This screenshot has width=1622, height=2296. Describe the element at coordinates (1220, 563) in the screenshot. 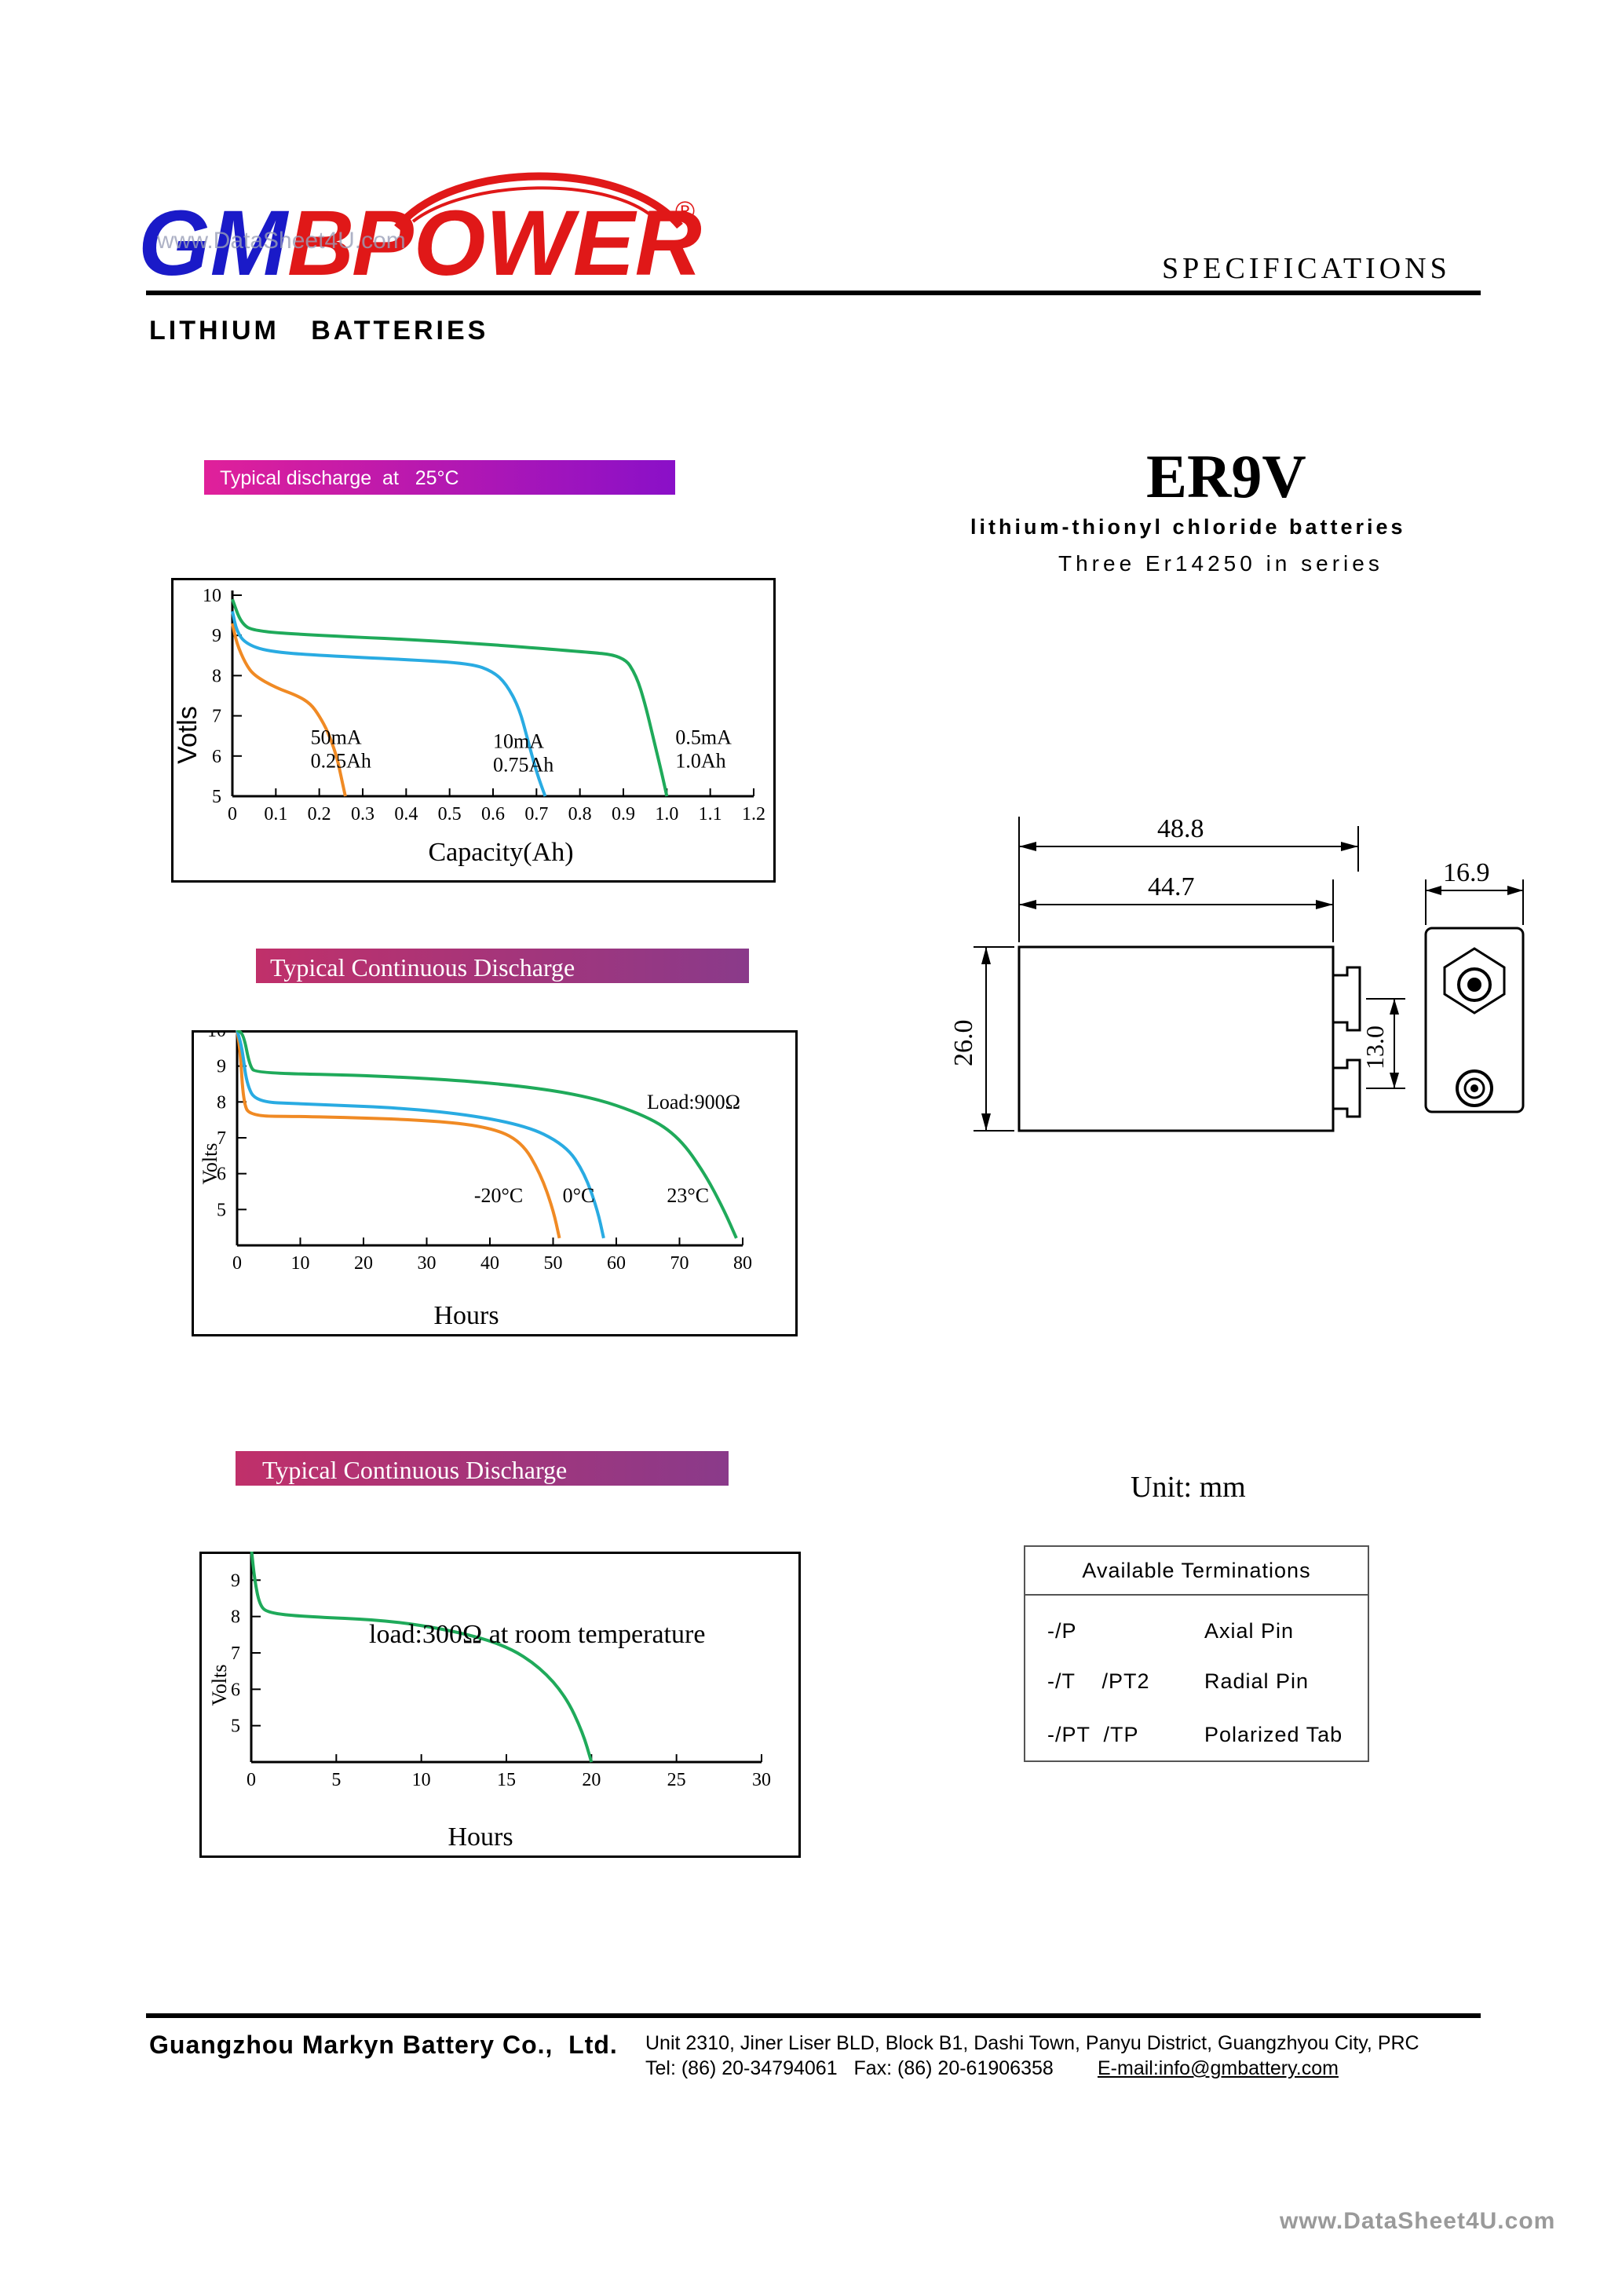

I see `configuration-subtitle: Three Er14250 in series` at that location.